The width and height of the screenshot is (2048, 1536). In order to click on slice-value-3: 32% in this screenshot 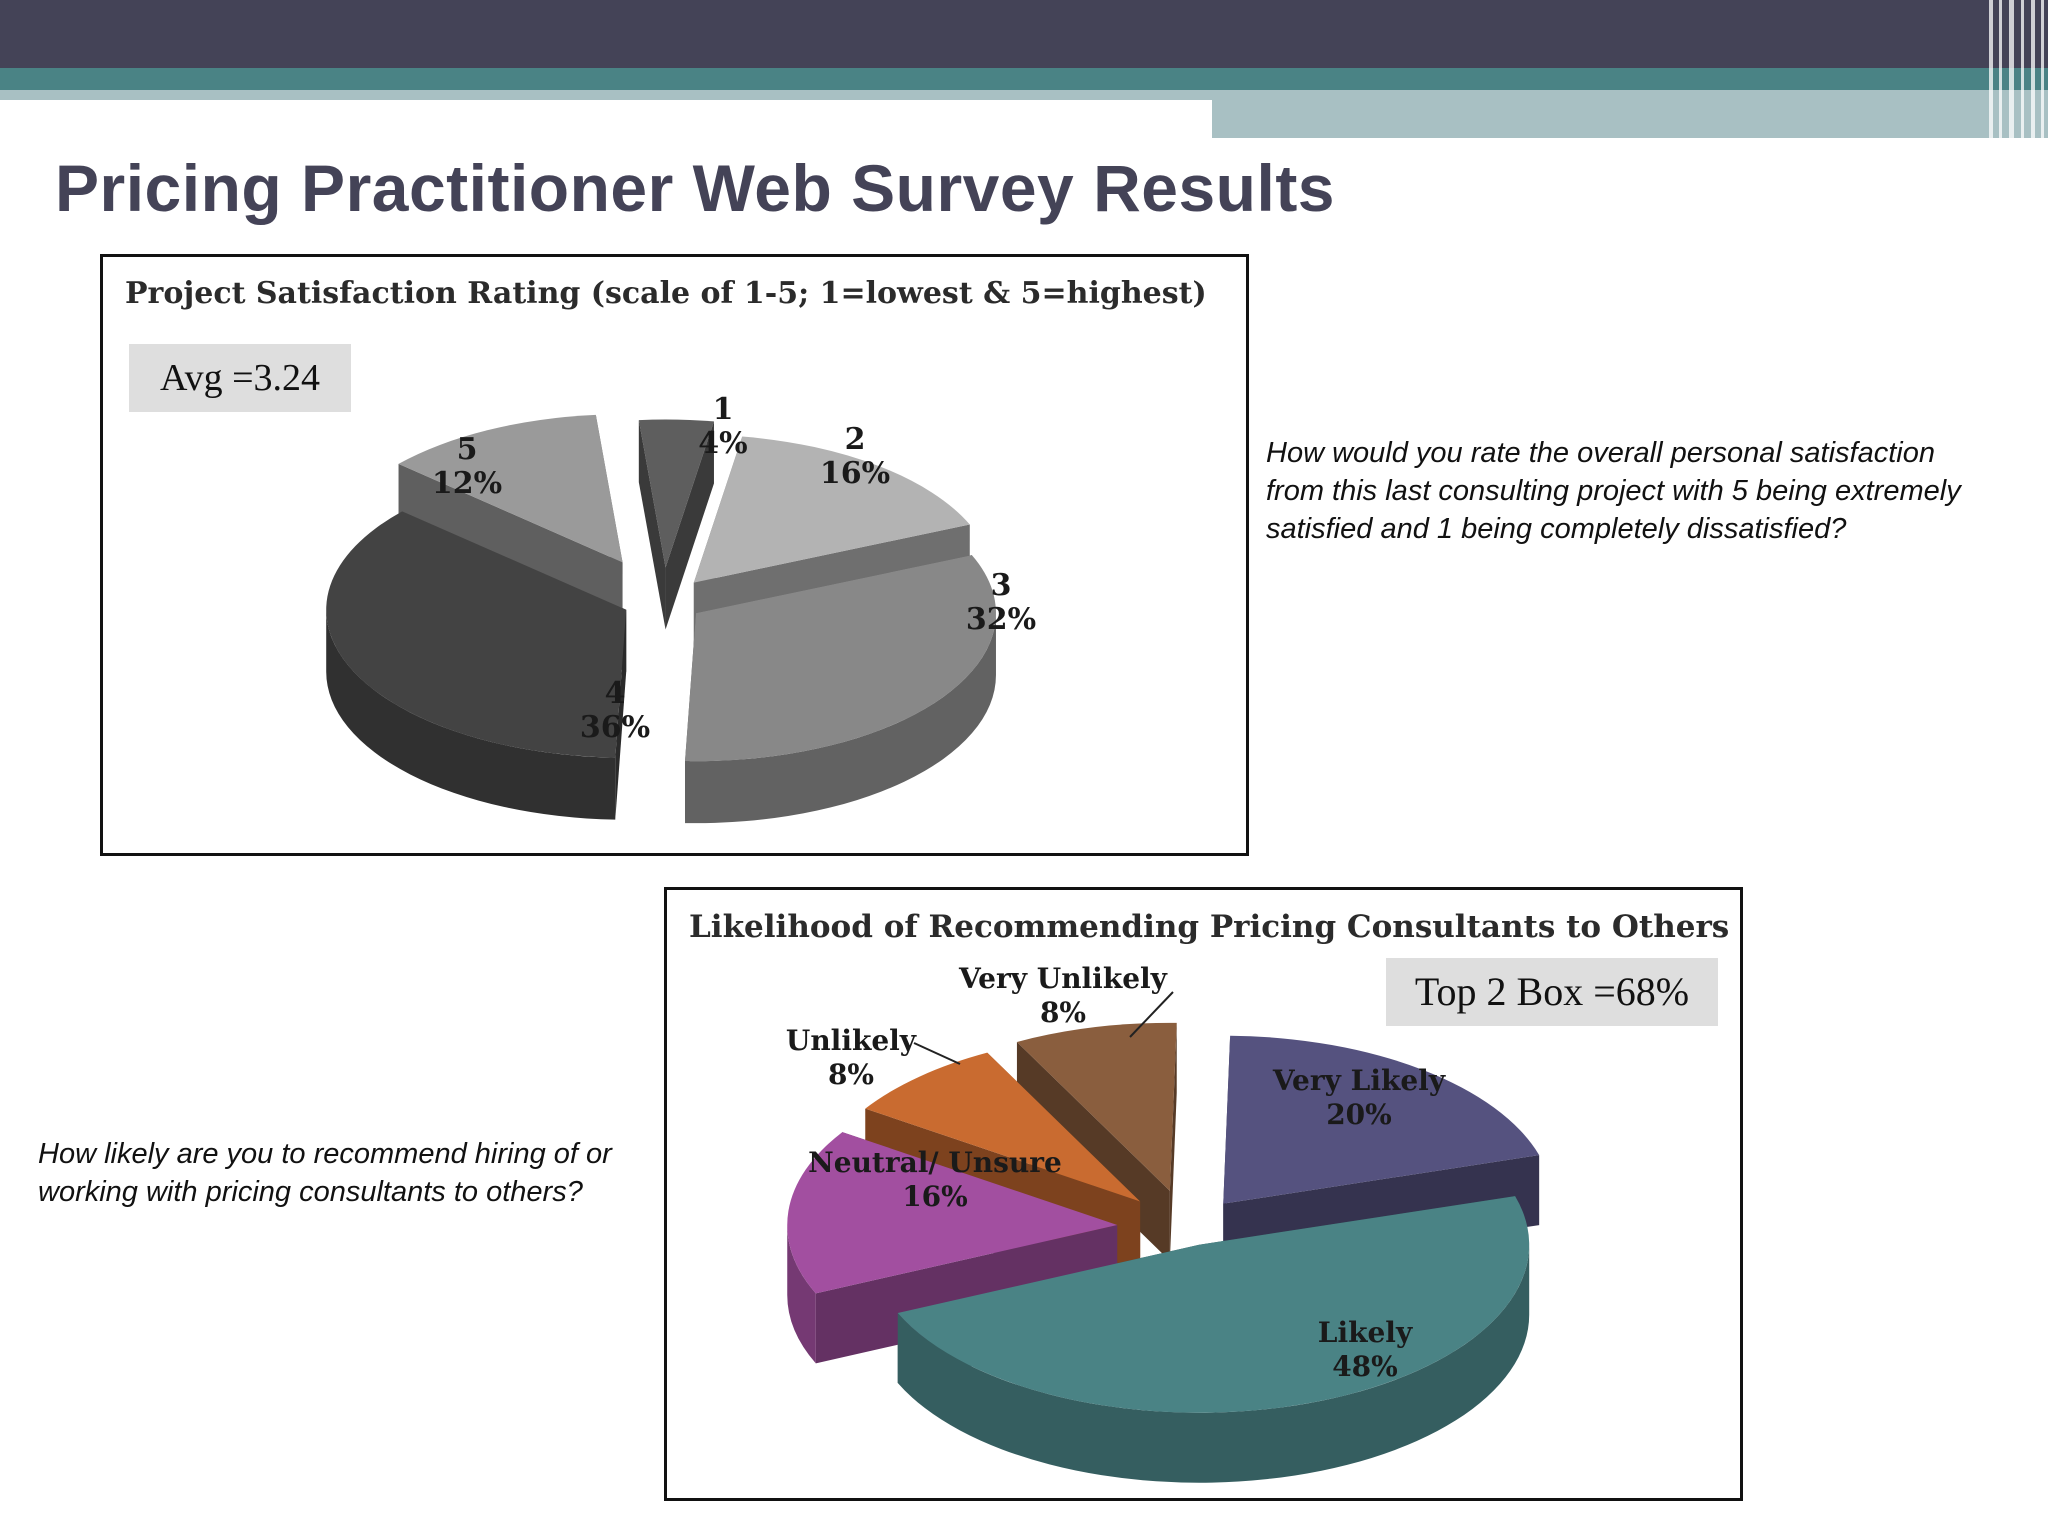, I will do `click(1001, 619)`.